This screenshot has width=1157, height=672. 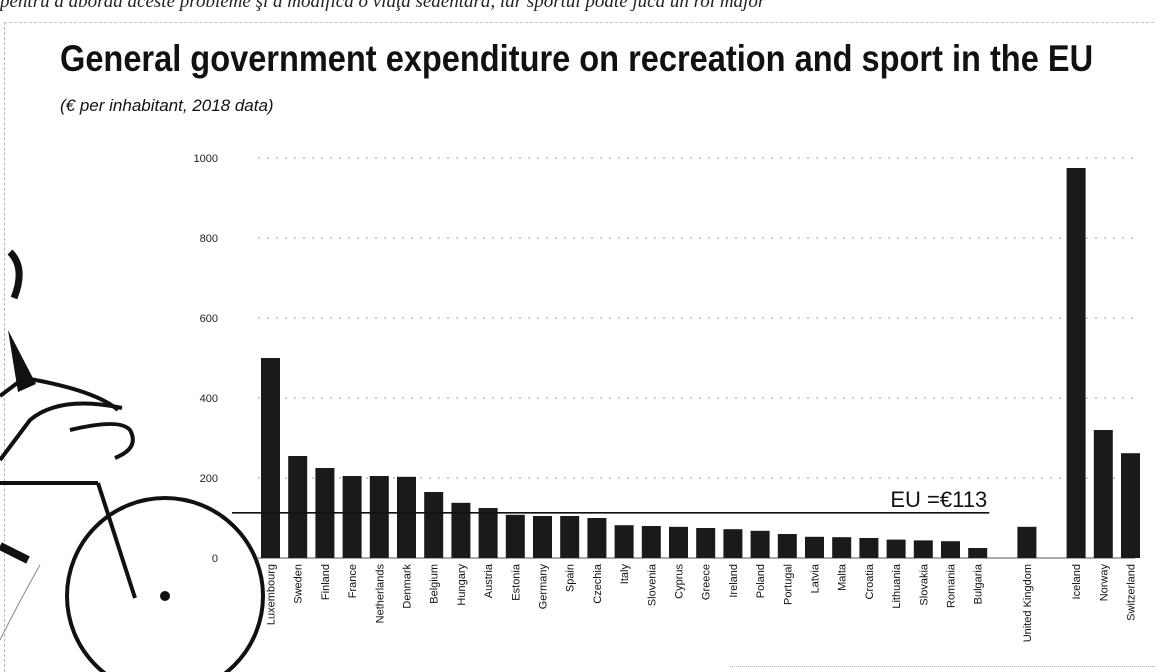 I want to click on bar-hungary, so click(x=461, y=530).